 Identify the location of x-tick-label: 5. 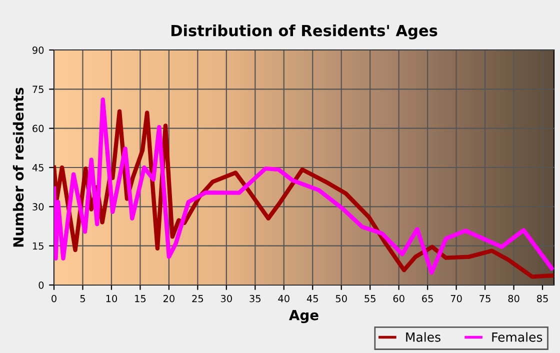
(82, 298).